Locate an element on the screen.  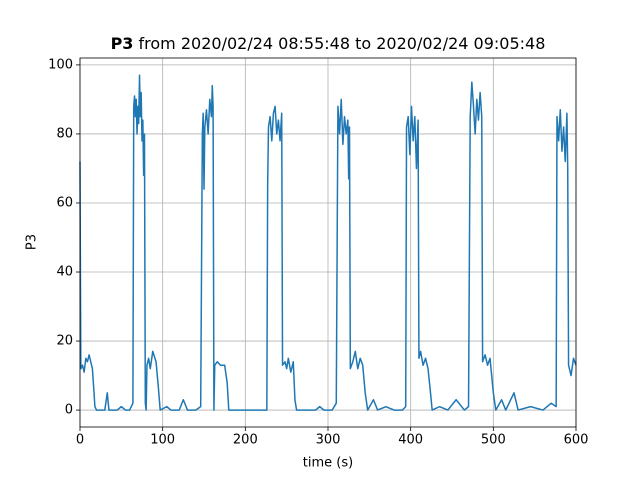
x-axis-label: time (s) is located at coordinates (328, 463).